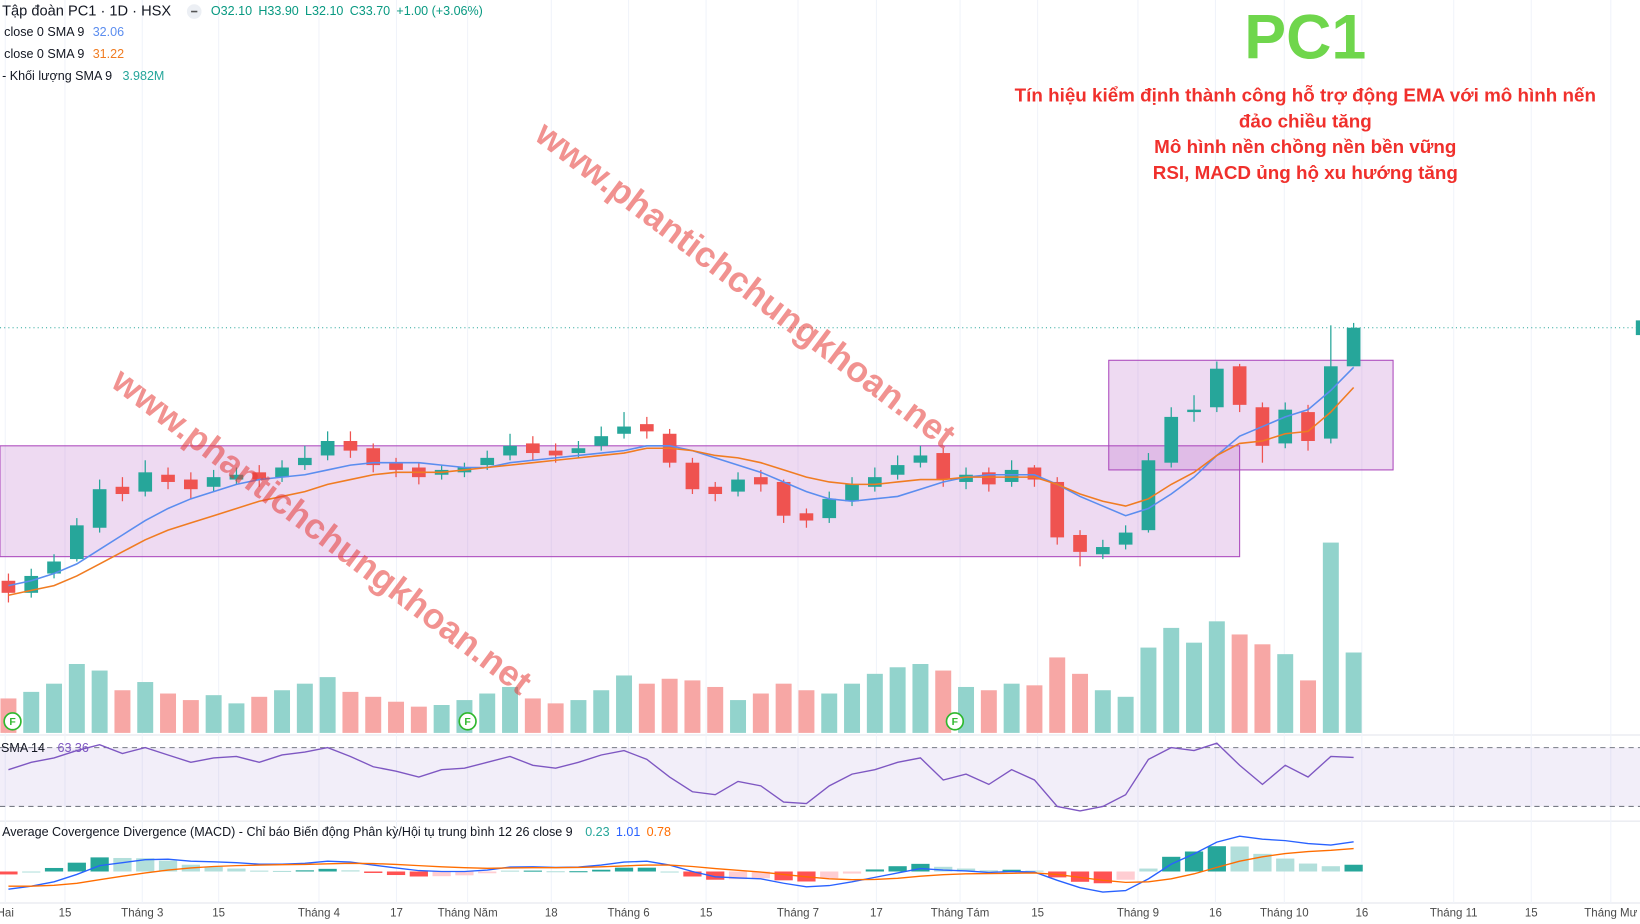  I want to click on ticker-annotation: PC1, so click(1305, 38).